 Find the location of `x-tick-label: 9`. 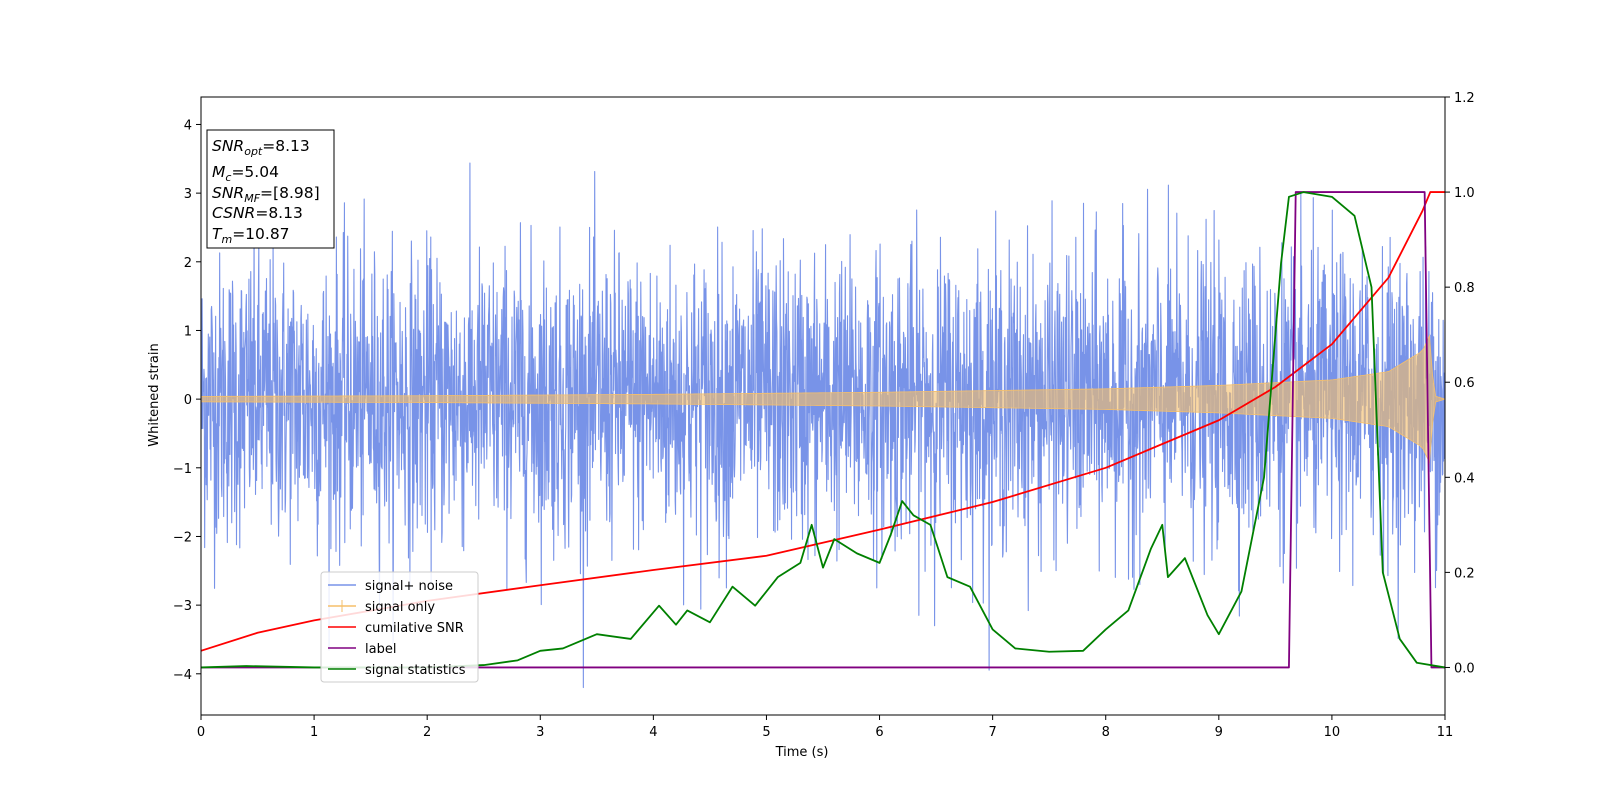

x-tick-label: 9 is located at coordinates (1219, 732).